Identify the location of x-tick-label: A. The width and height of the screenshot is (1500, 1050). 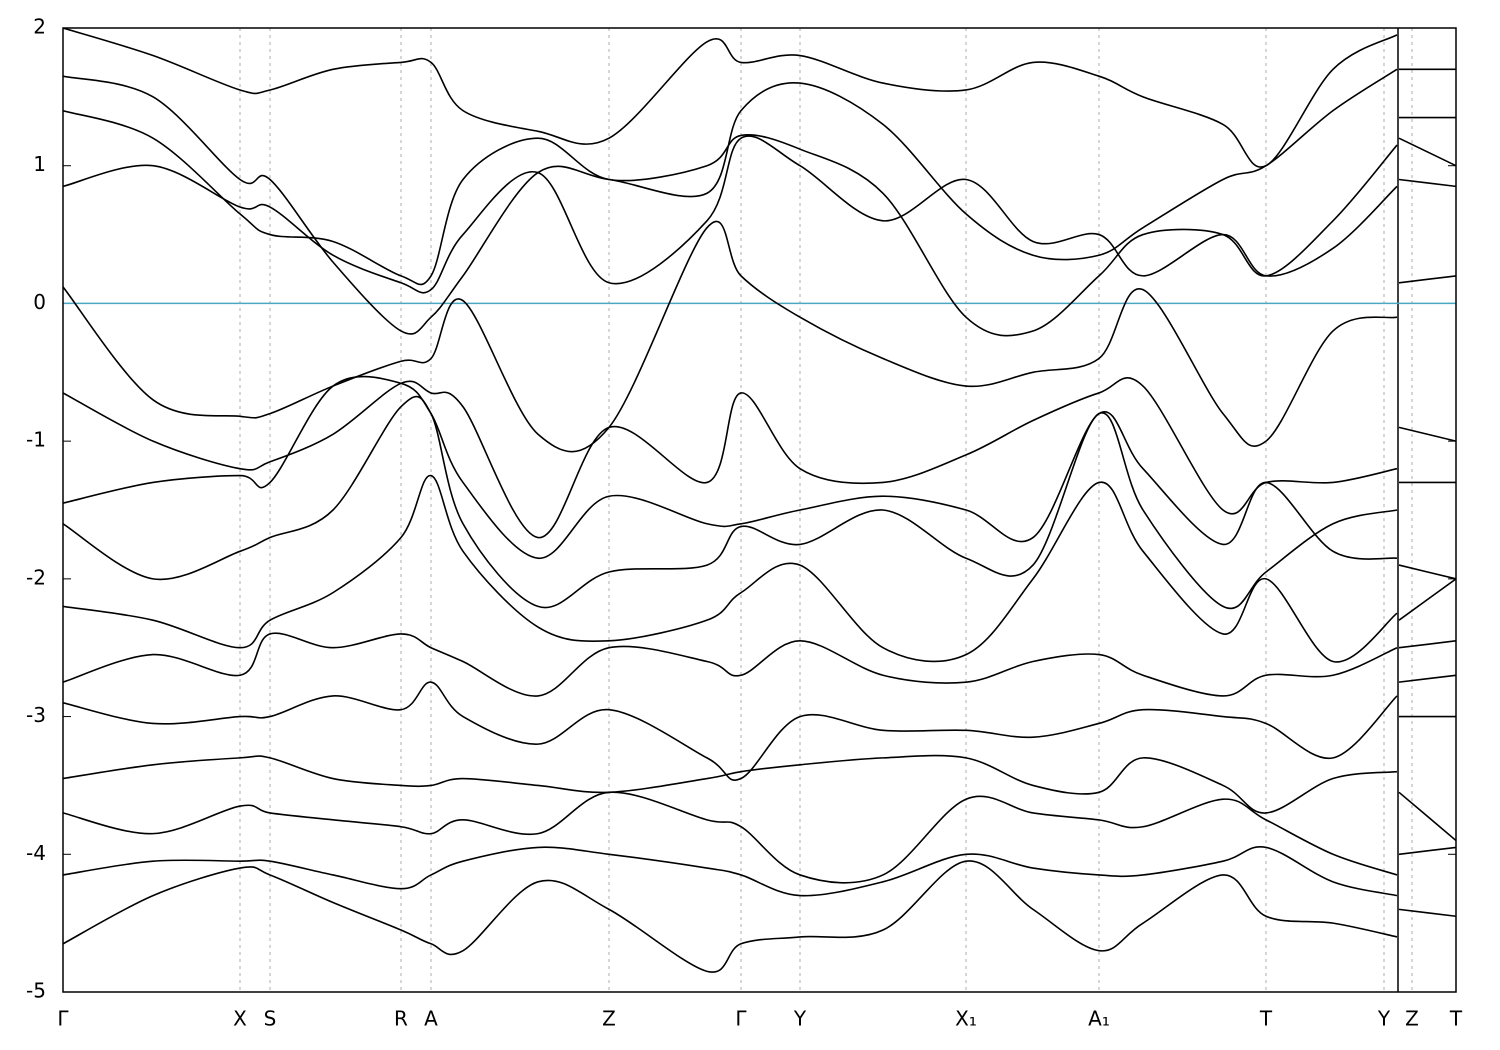
(431, 1019).